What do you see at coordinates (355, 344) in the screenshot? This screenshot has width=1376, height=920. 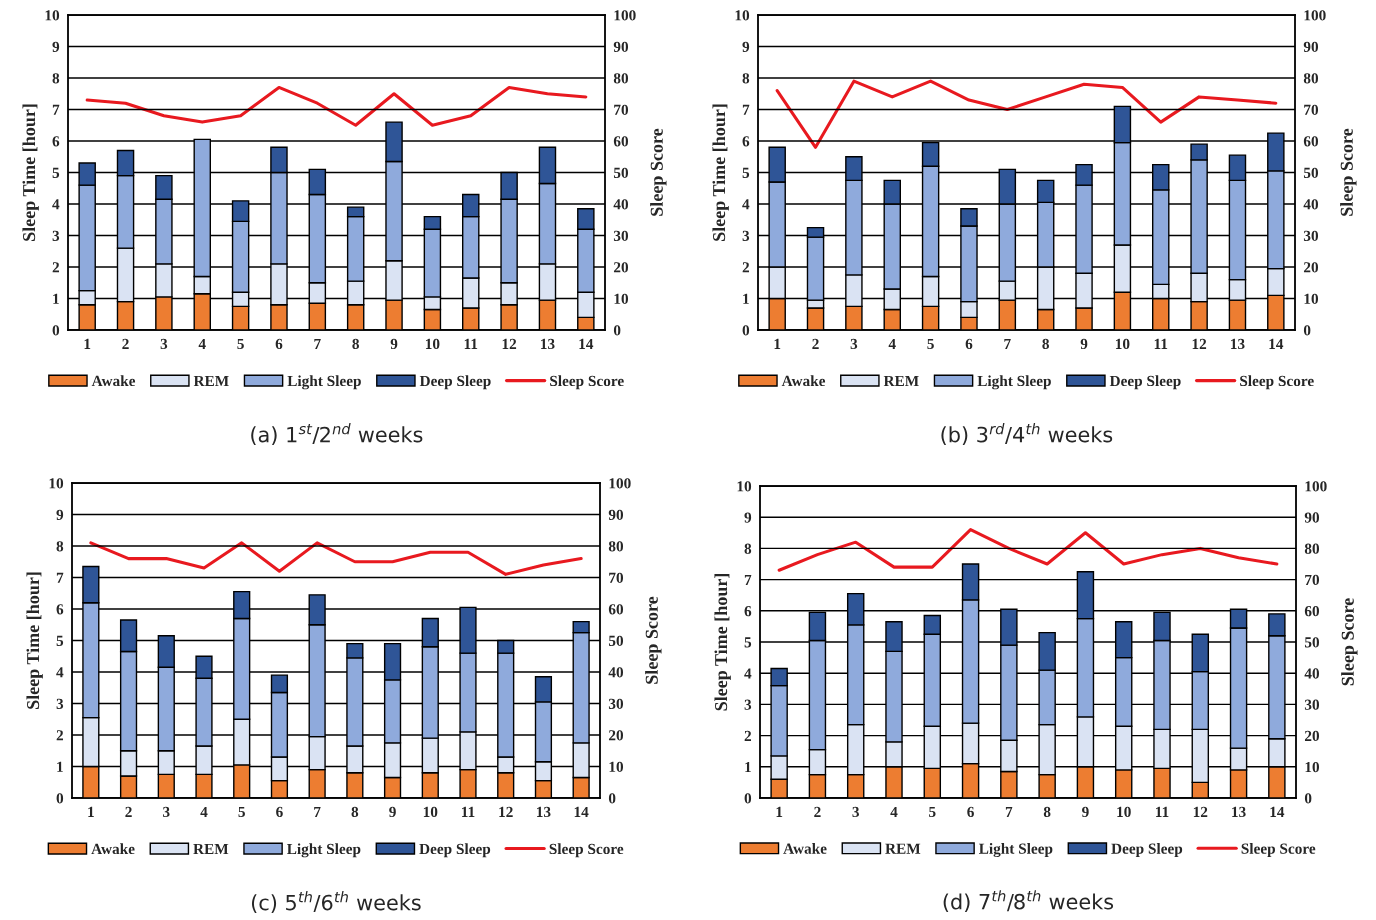 I see `x-tick-label: 8` at bounding box center [355, 344].